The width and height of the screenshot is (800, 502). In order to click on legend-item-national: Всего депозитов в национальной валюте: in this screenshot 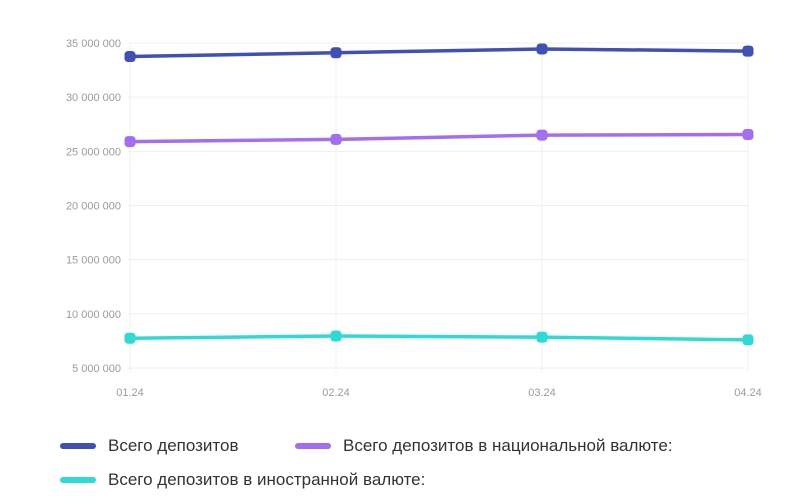, I will do `click(484, 446)`.